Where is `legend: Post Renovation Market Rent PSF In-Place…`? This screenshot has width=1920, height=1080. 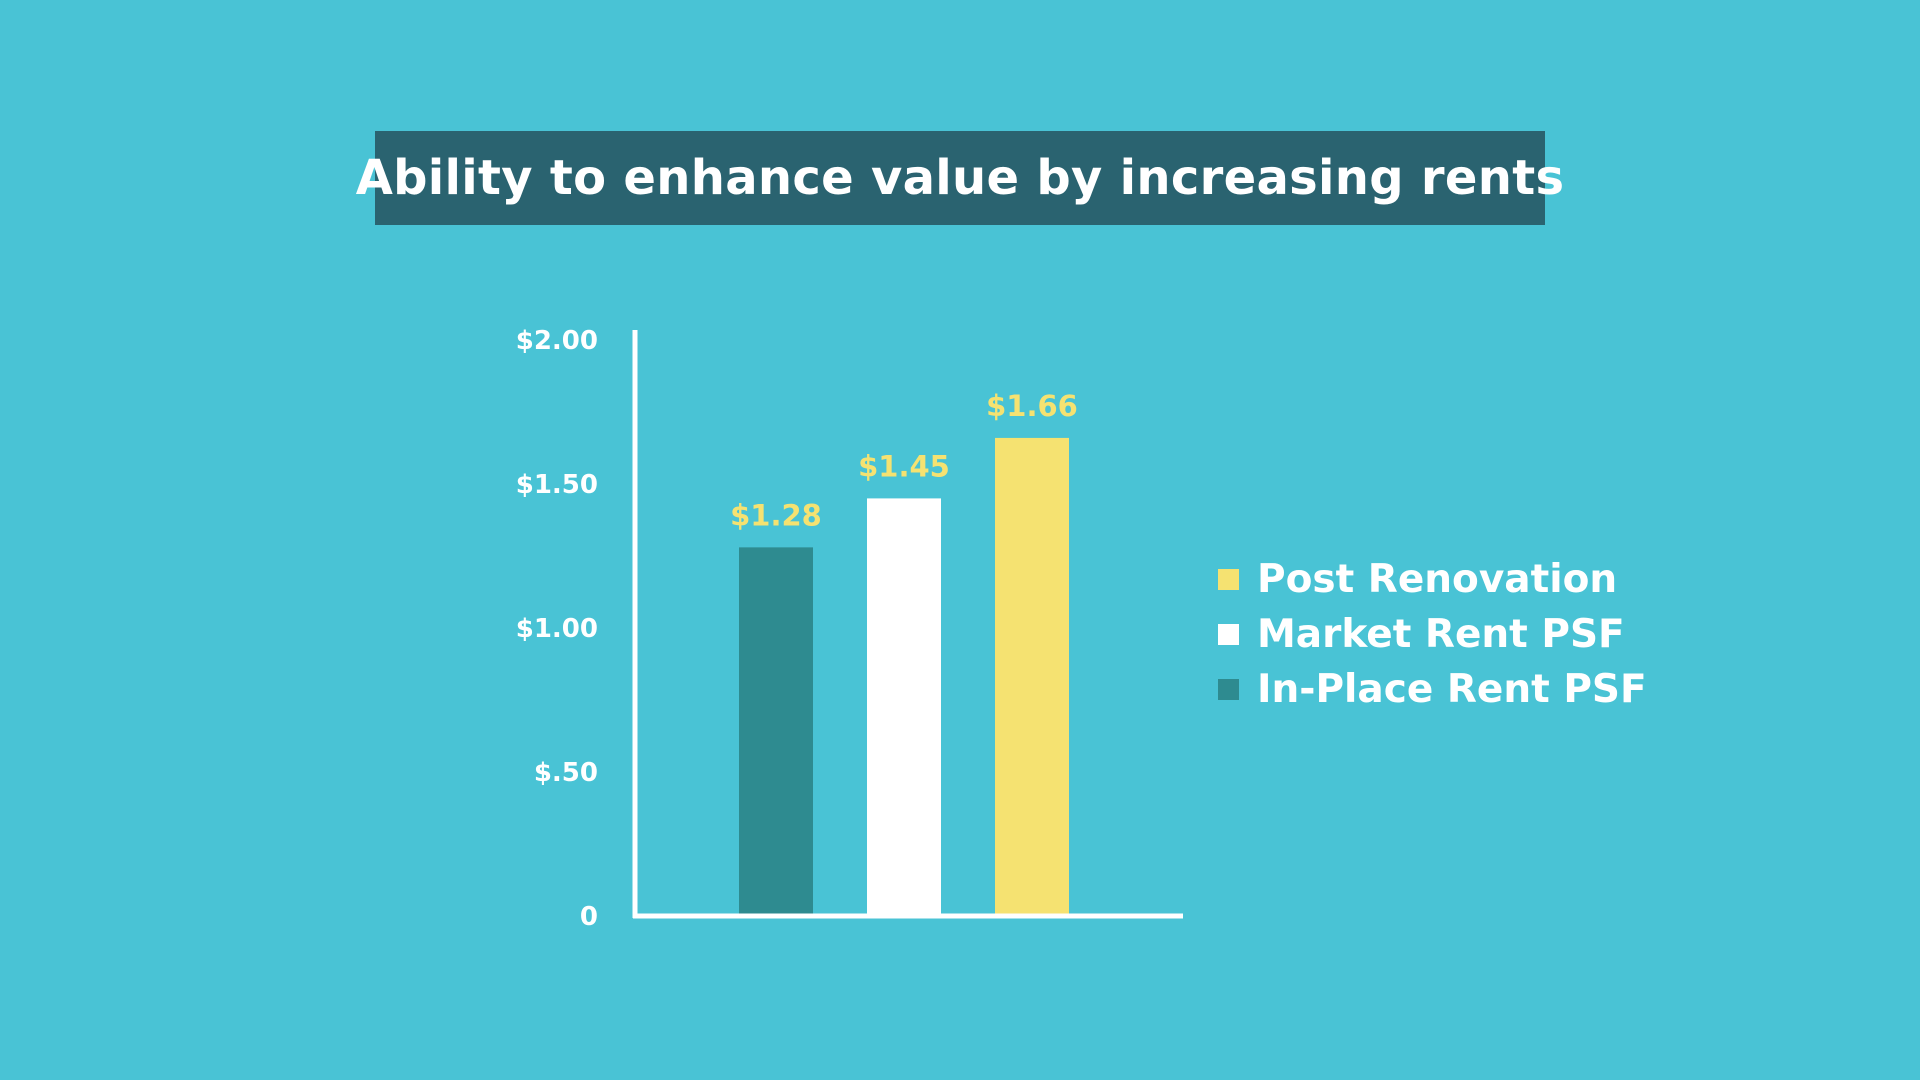
legend: Post Renovation Market Rent PSF In-Place… is located at coordinates (1432, 634).